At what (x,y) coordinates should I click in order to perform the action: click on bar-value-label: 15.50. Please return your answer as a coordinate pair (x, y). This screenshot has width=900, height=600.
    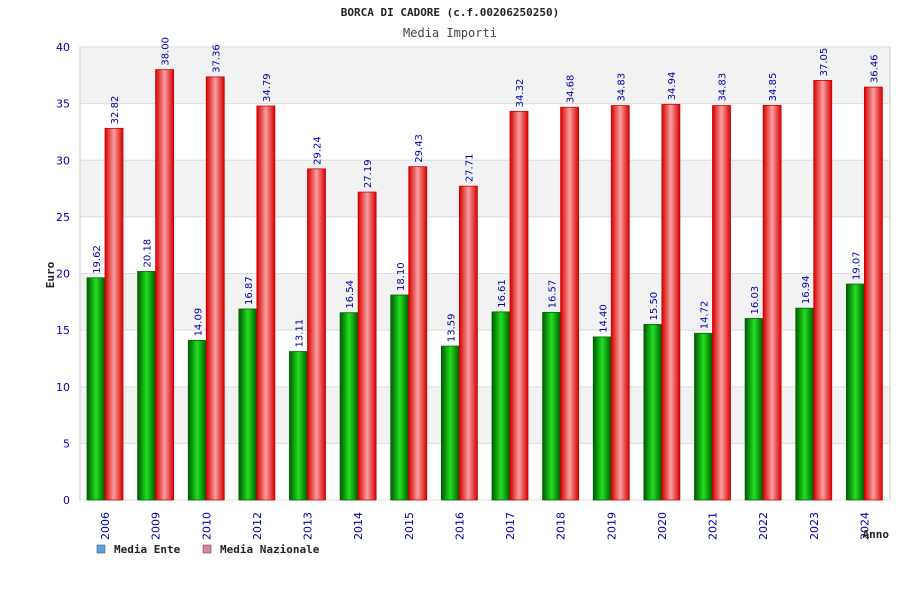
    Looking at the image, I should click on (654, 306).